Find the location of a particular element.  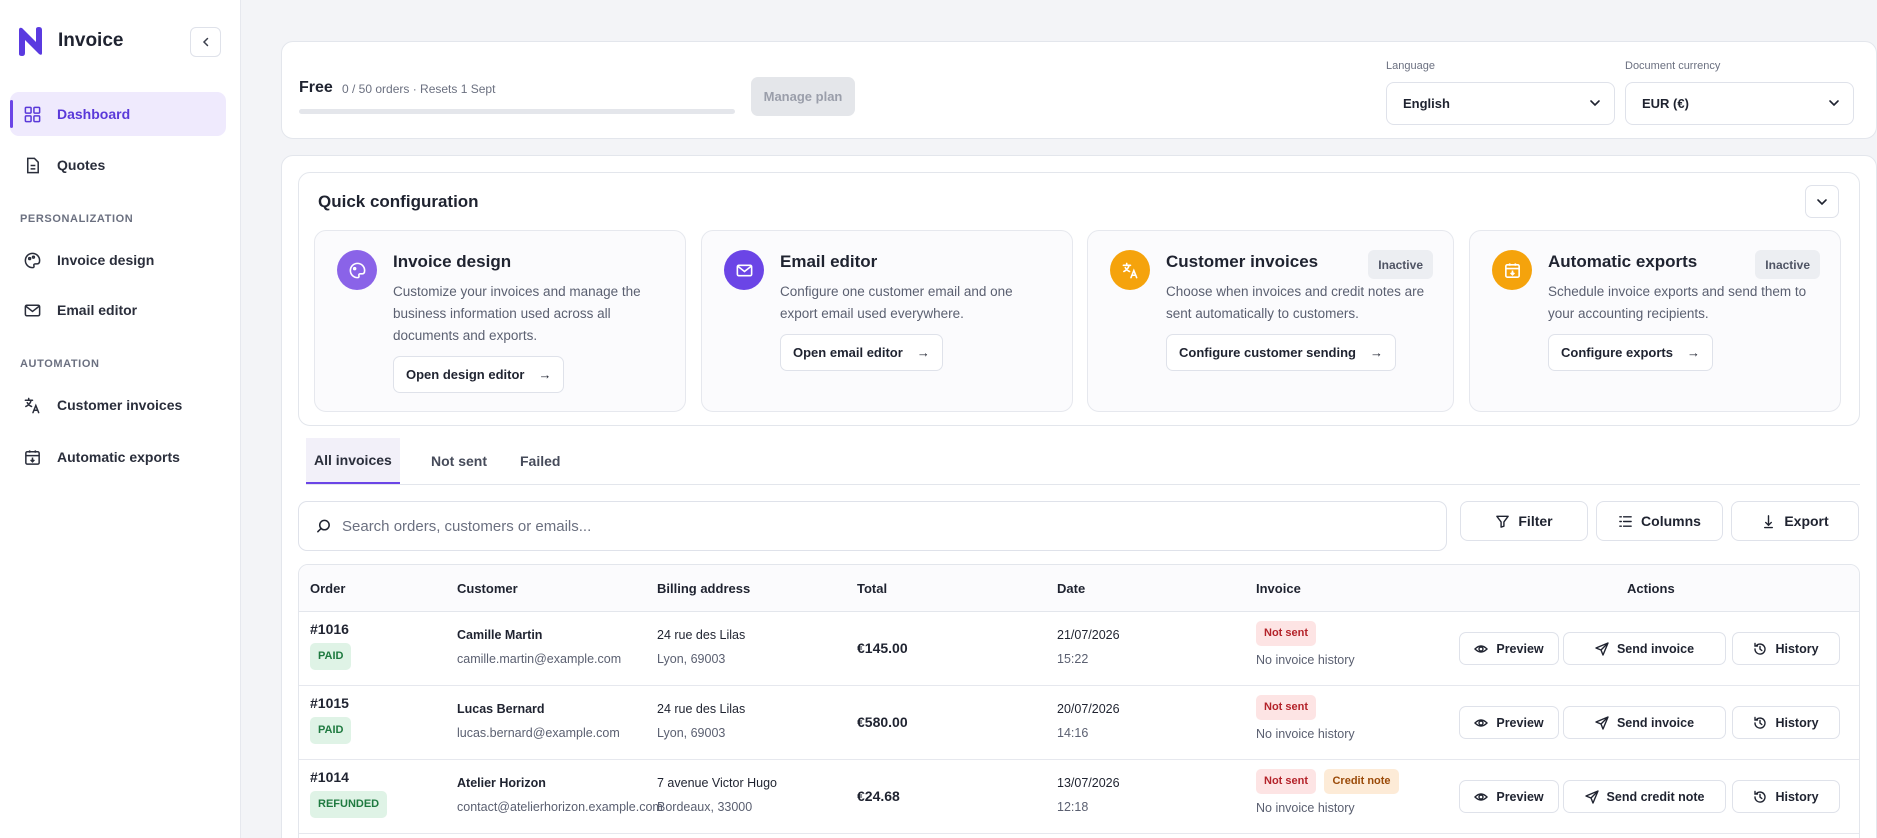

customer-email: lucas.bernard@example.com is located at coordinates (538, 733).